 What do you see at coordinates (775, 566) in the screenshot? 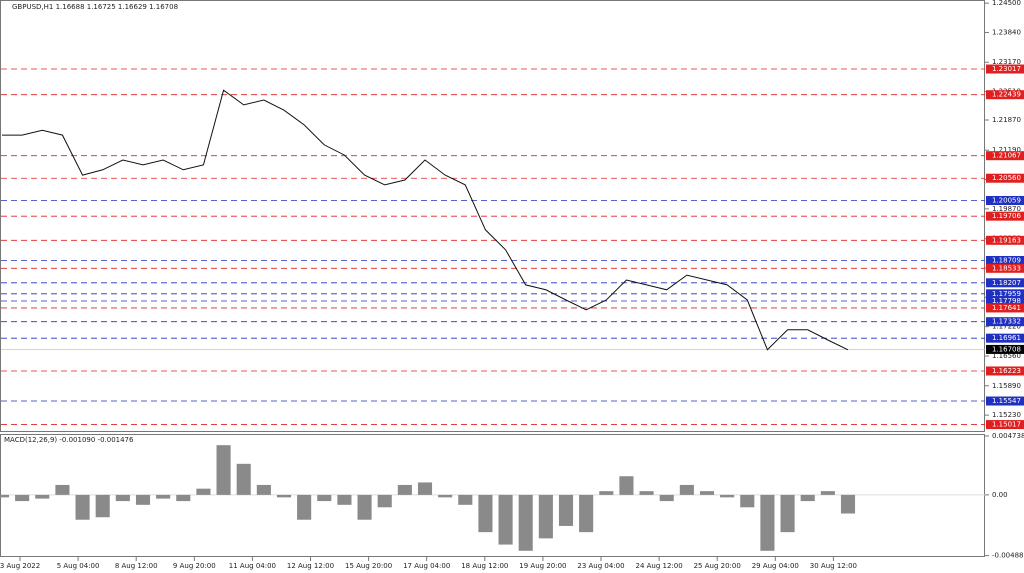
I see `x-tick-label: 29 Aug 04:00` at bounding box center [775, 566].